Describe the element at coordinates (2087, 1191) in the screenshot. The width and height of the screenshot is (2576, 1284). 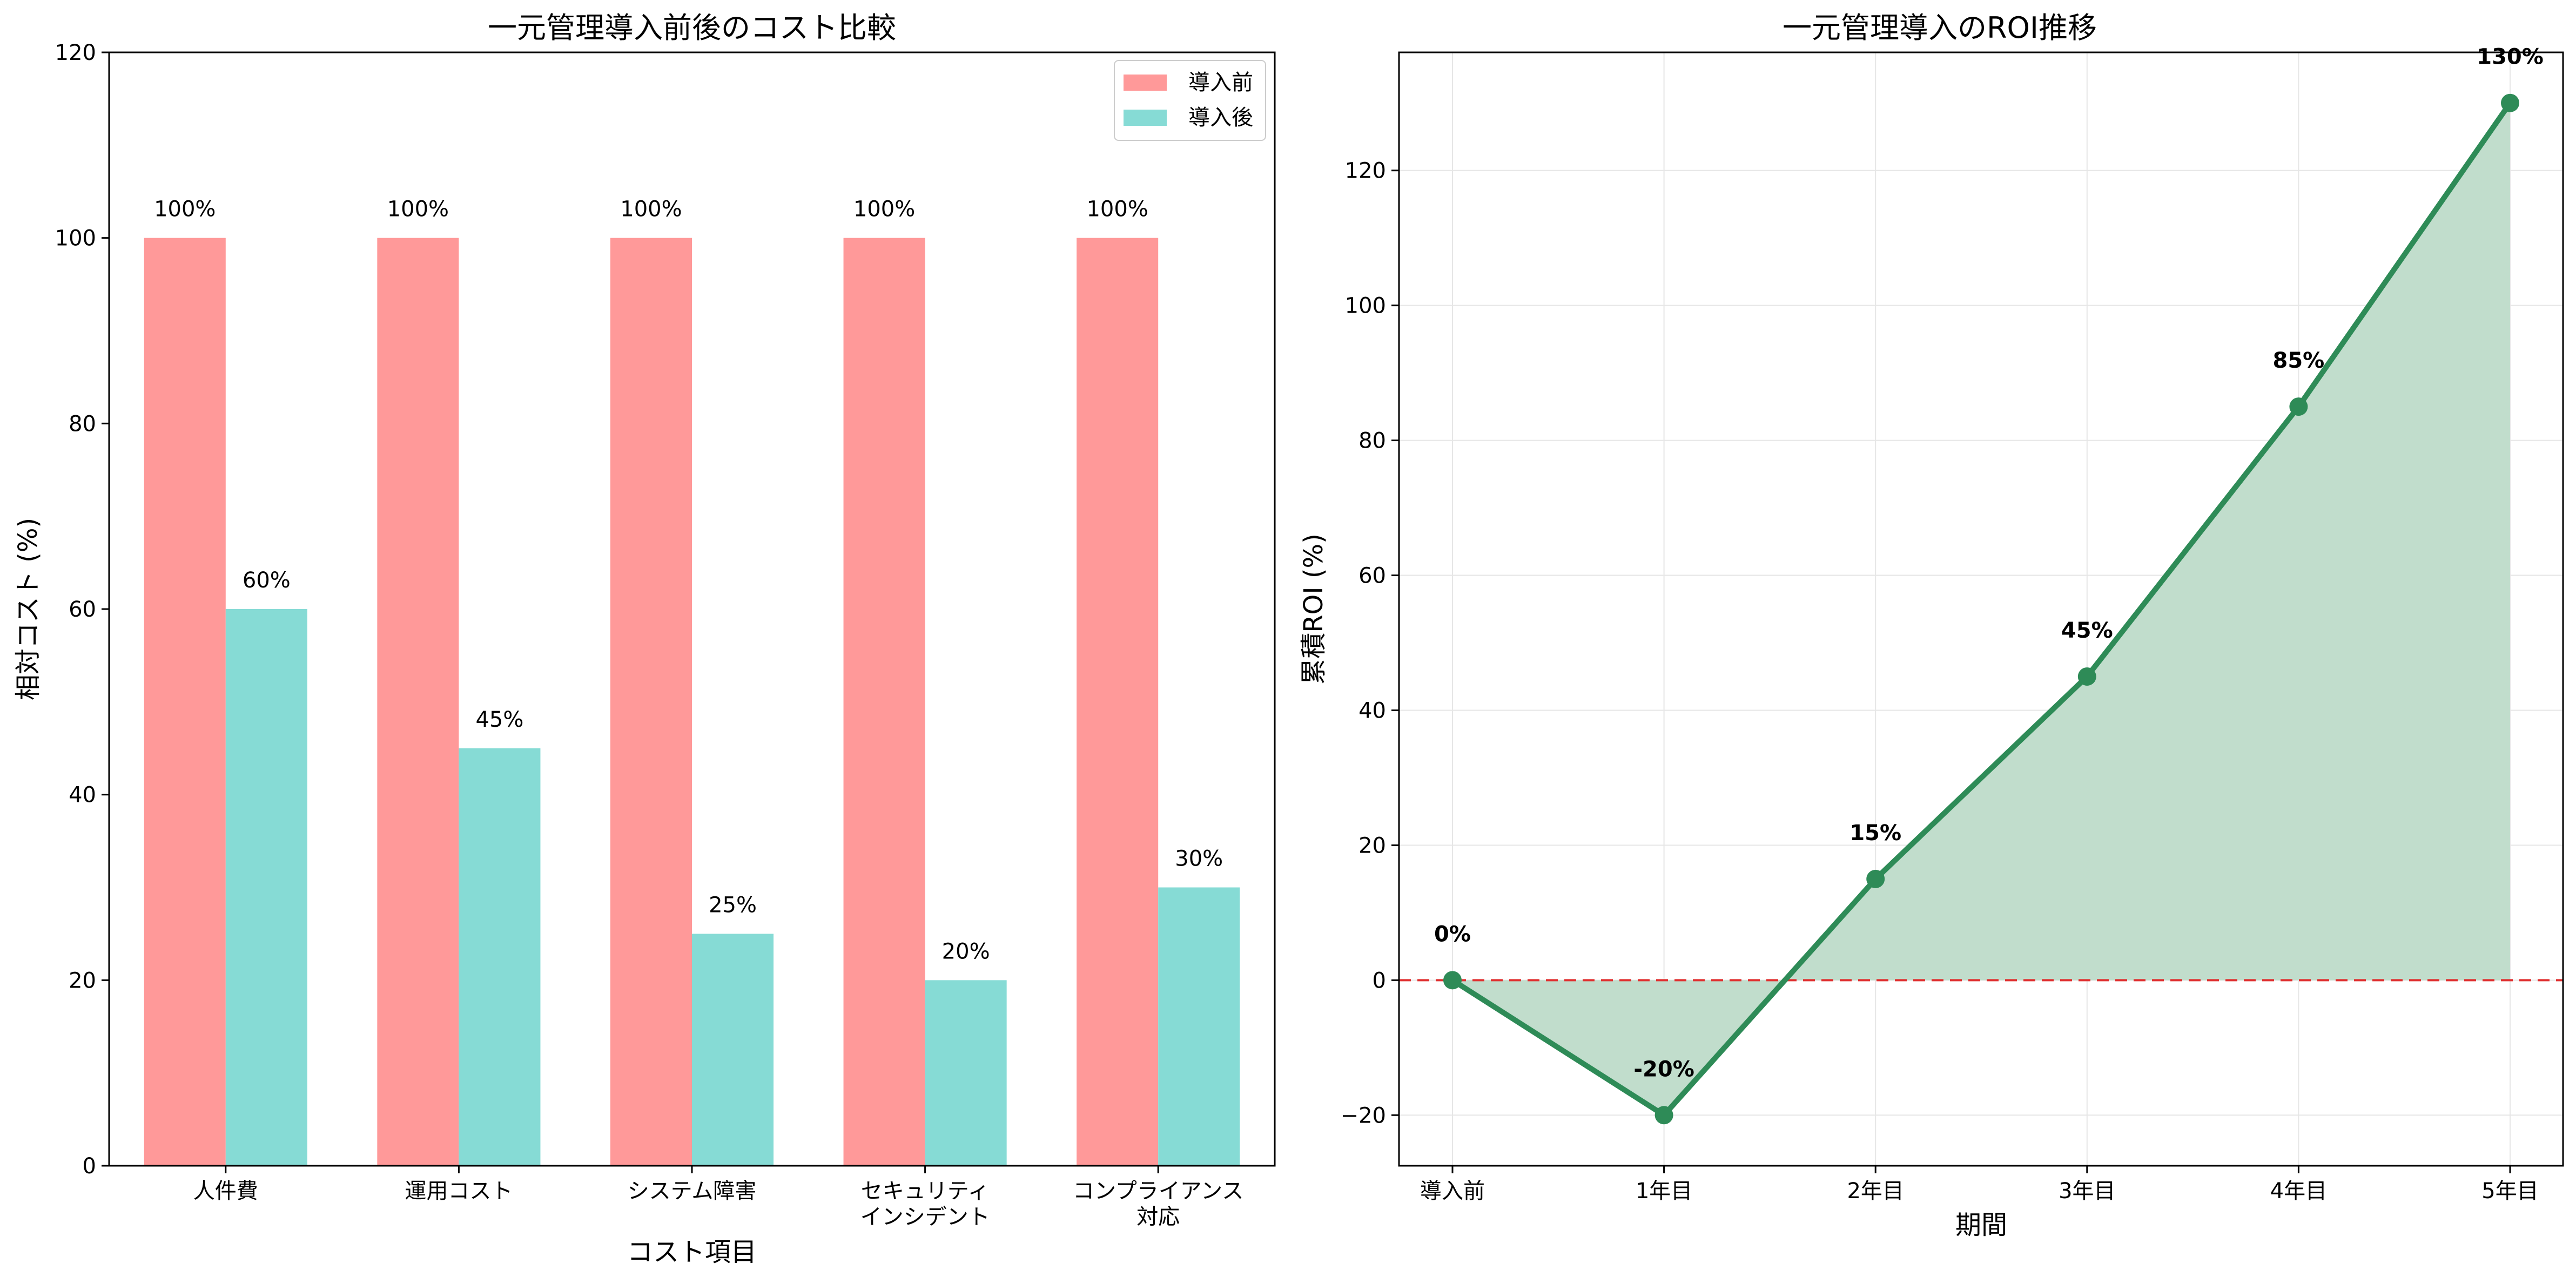
I see `x-tick-label: 3年目` at that location.